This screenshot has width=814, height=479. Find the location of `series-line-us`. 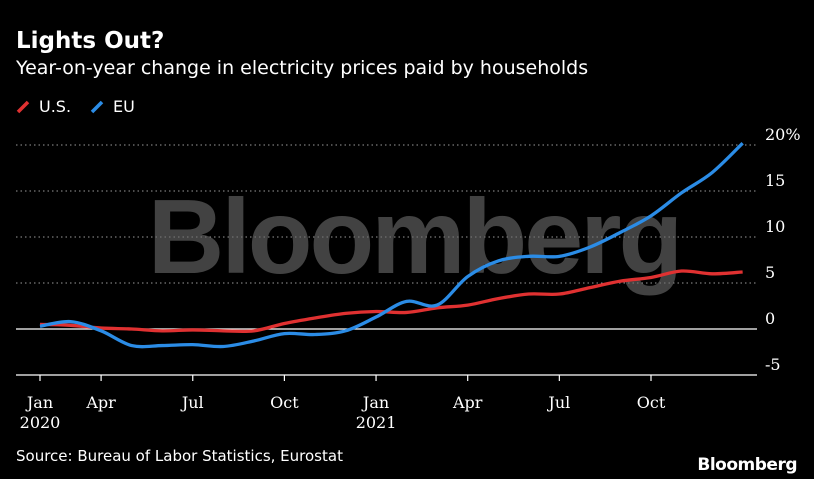

series-line-us is located at coordinates (391, 301).